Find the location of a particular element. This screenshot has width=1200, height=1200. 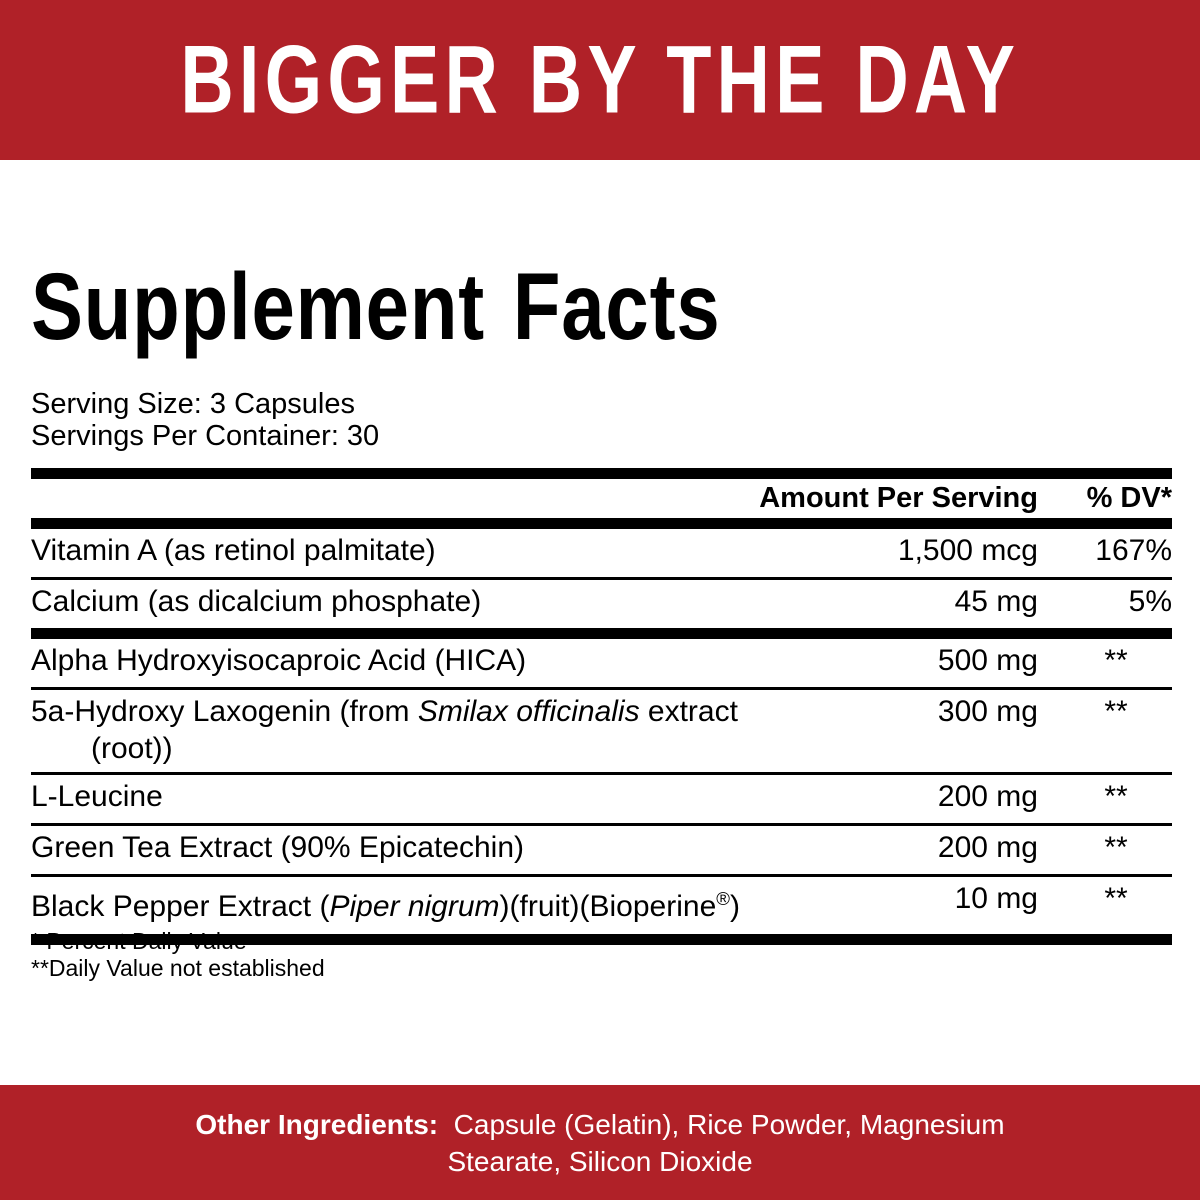

ingredient-name-tail: ) is located at coordinates (734, 906).